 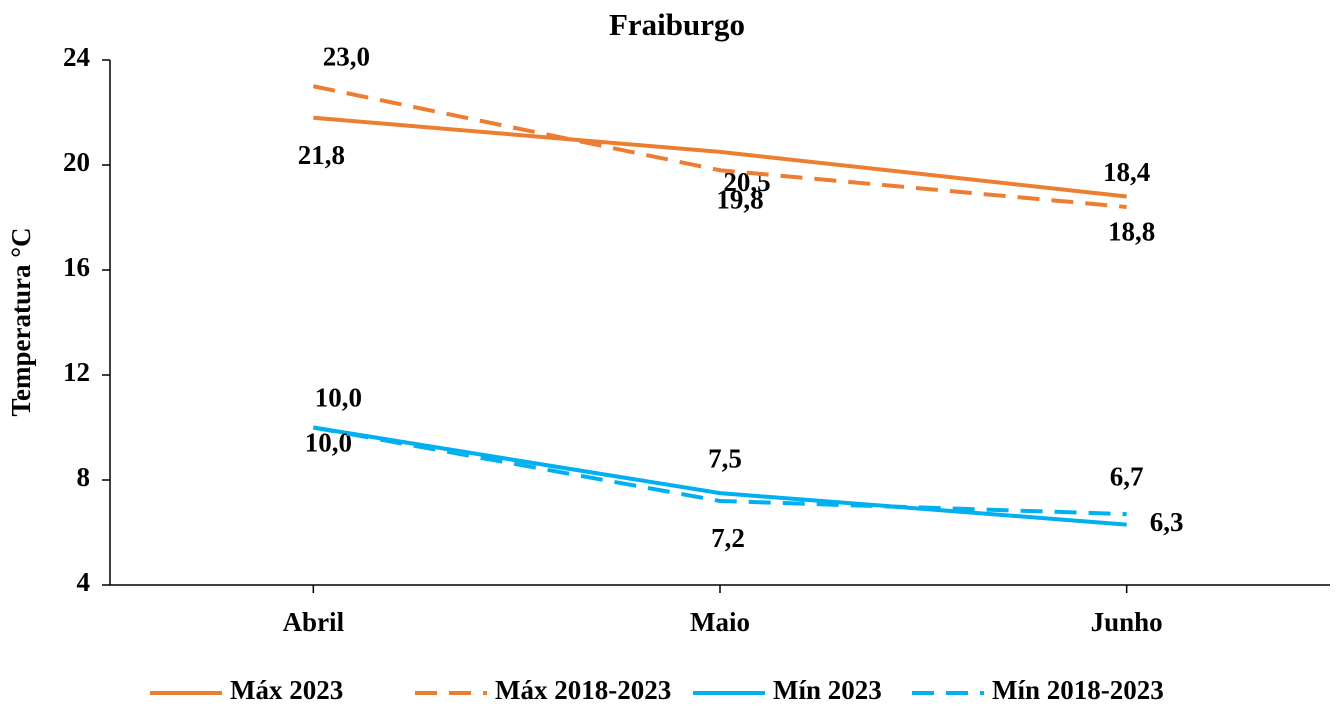 I want to click on y-axis-label: Temperatura °C, so click(x=21, y=321).